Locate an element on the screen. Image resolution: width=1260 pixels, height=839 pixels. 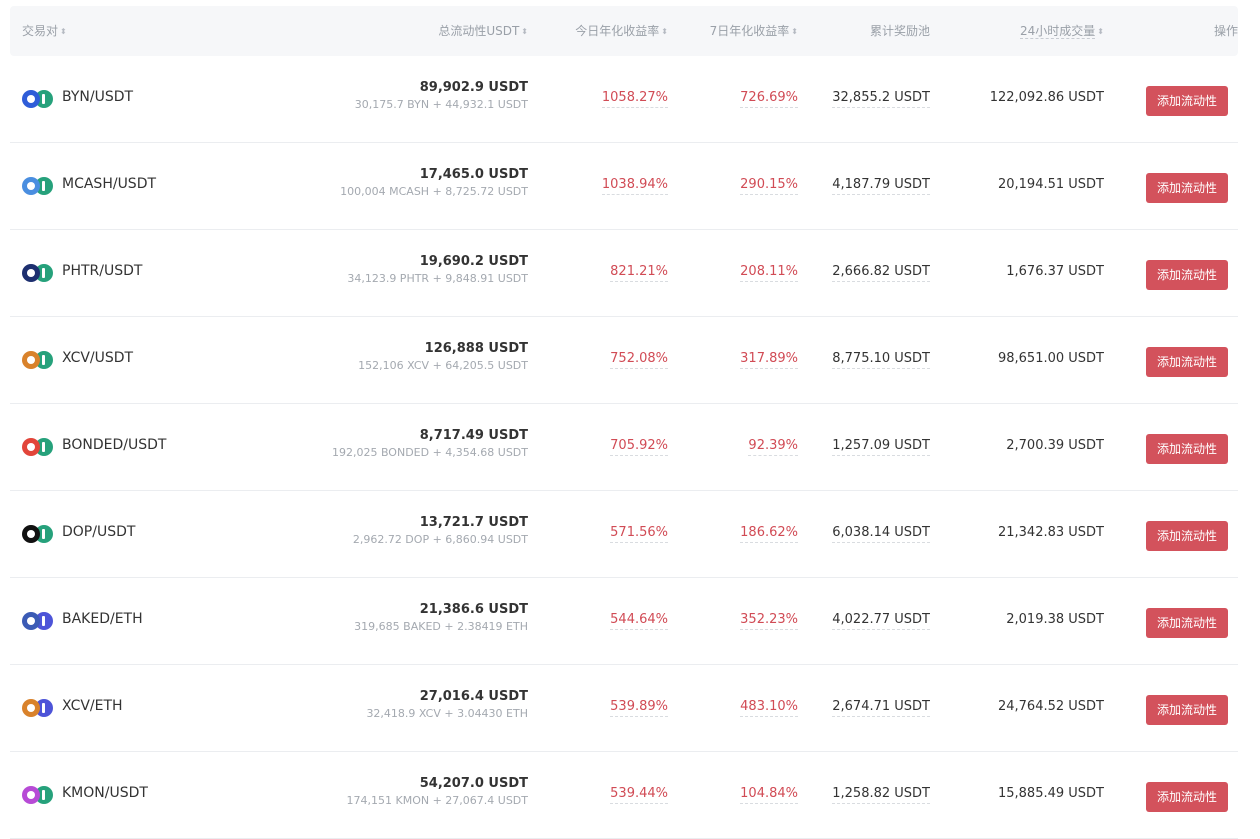
liquidity-value: 54,207.0 USDT is located at coordinates (473, 783).